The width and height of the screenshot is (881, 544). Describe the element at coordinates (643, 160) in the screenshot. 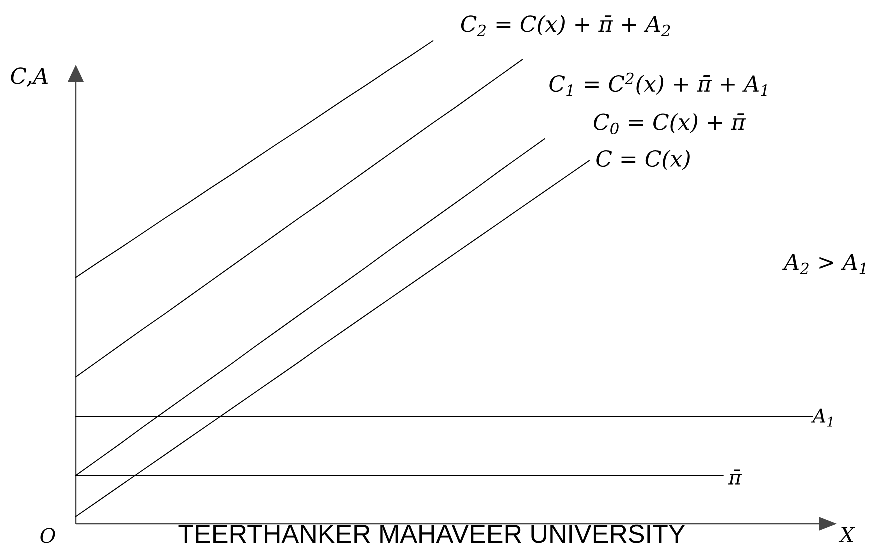

I see `series-label: C = C(x)` at that location.